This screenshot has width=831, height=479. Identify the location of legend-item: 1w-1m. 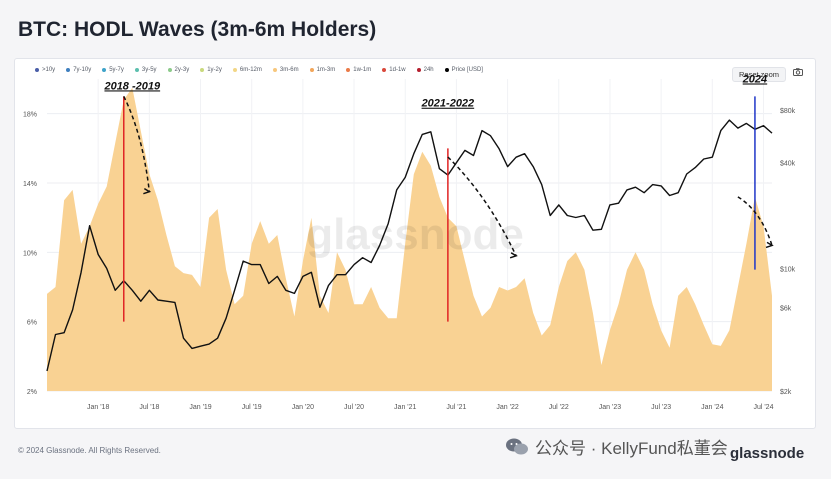
(358, 70).